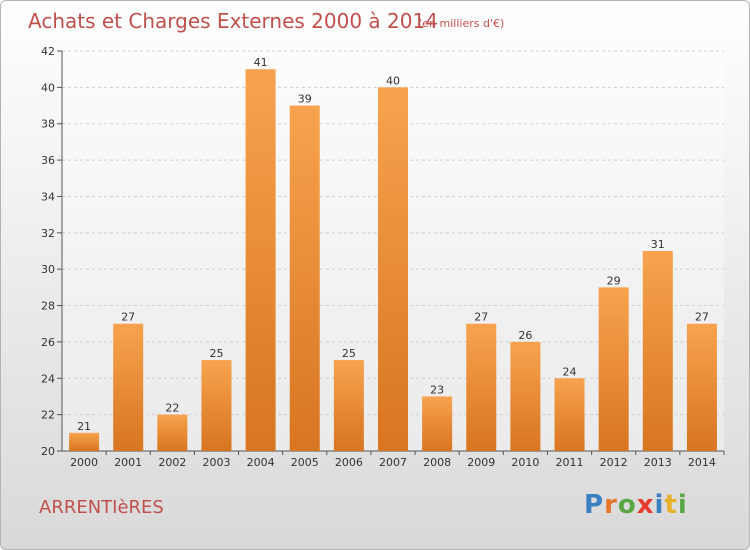 The height and width of the screenshot is (550, 750). I want to click on x-tick-label: 2014, so click(702, 462).